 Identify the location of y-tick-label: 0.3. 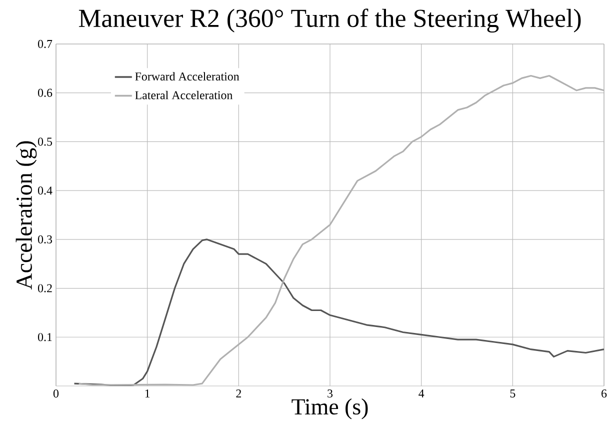
(45, 239).